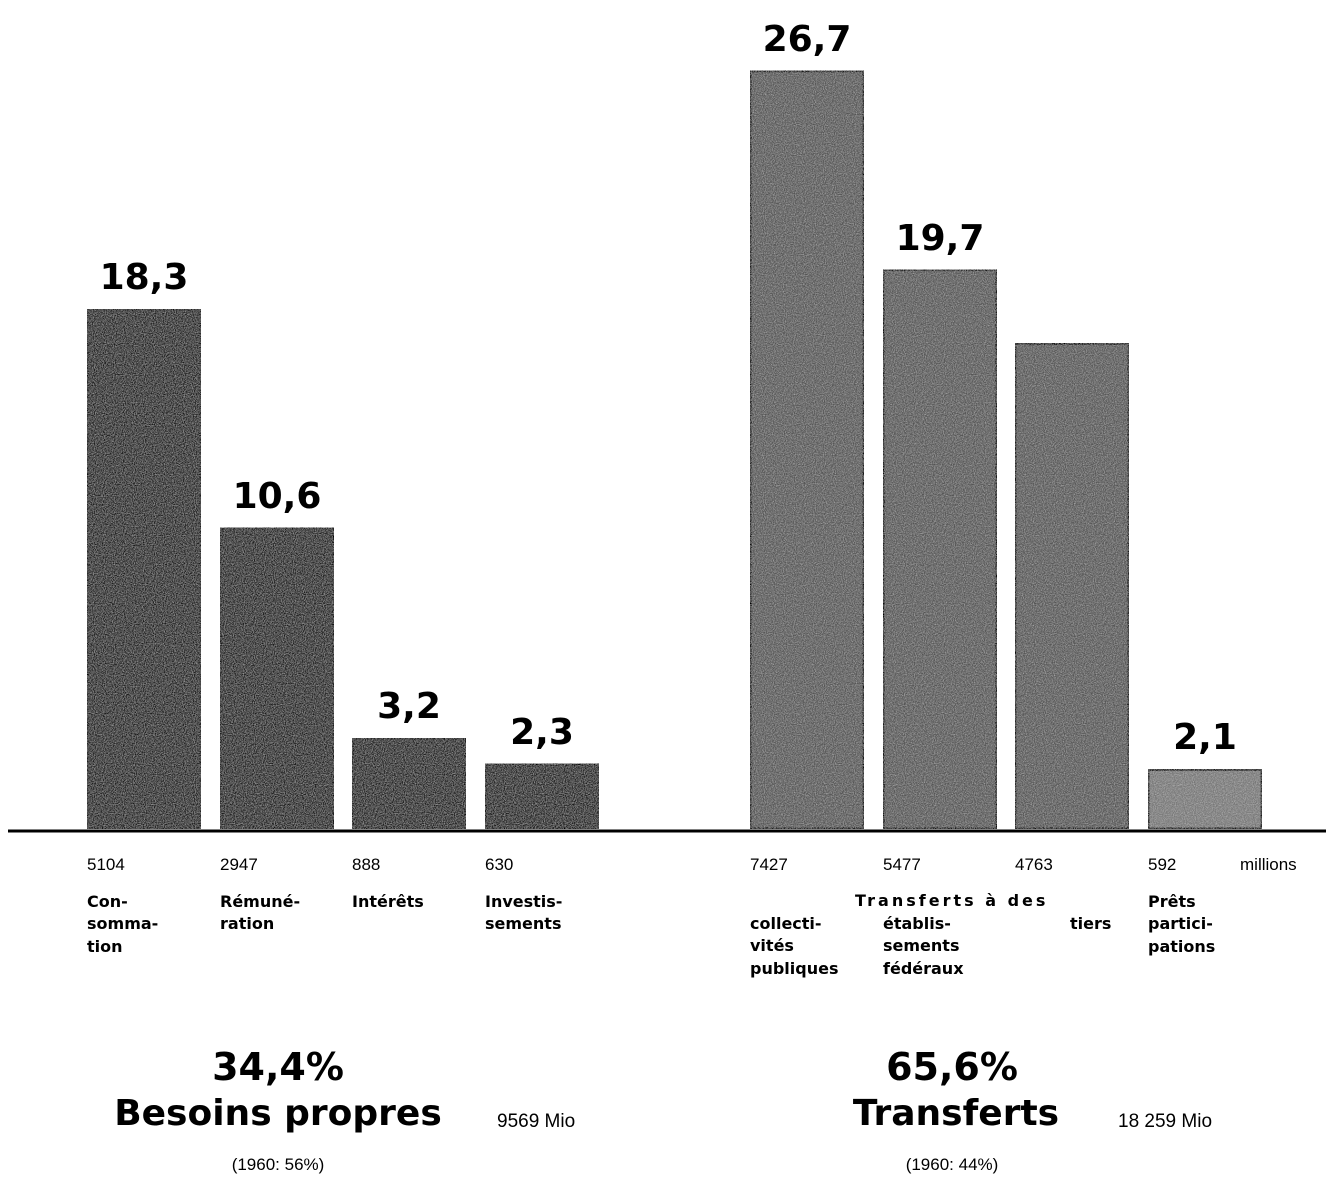 The width and height of the screenshot is (1326, 1178). What do you see at coordinates (794, 946) in the screenshot?
I see `bar-category-label: collecti-vités publiques` at bounding box center [794, 946].